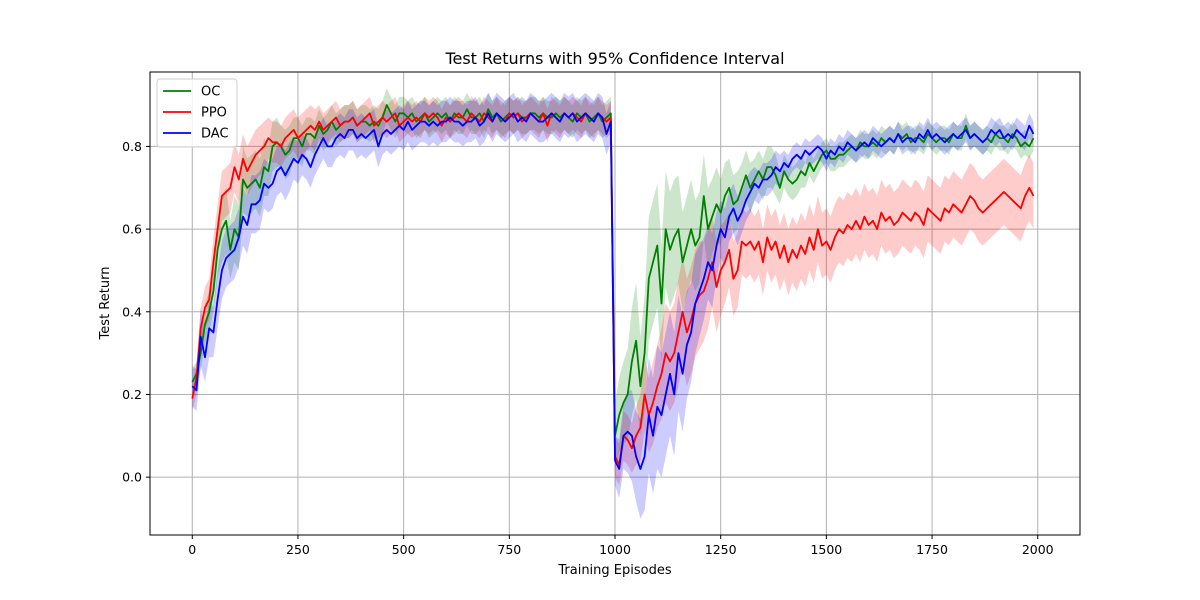 Image resolution: width=1200 pixels, height=600 pixels. Describe the element at coordinates (192, 549) in the screenshot. I see `x-tick-label: 0` at that location.